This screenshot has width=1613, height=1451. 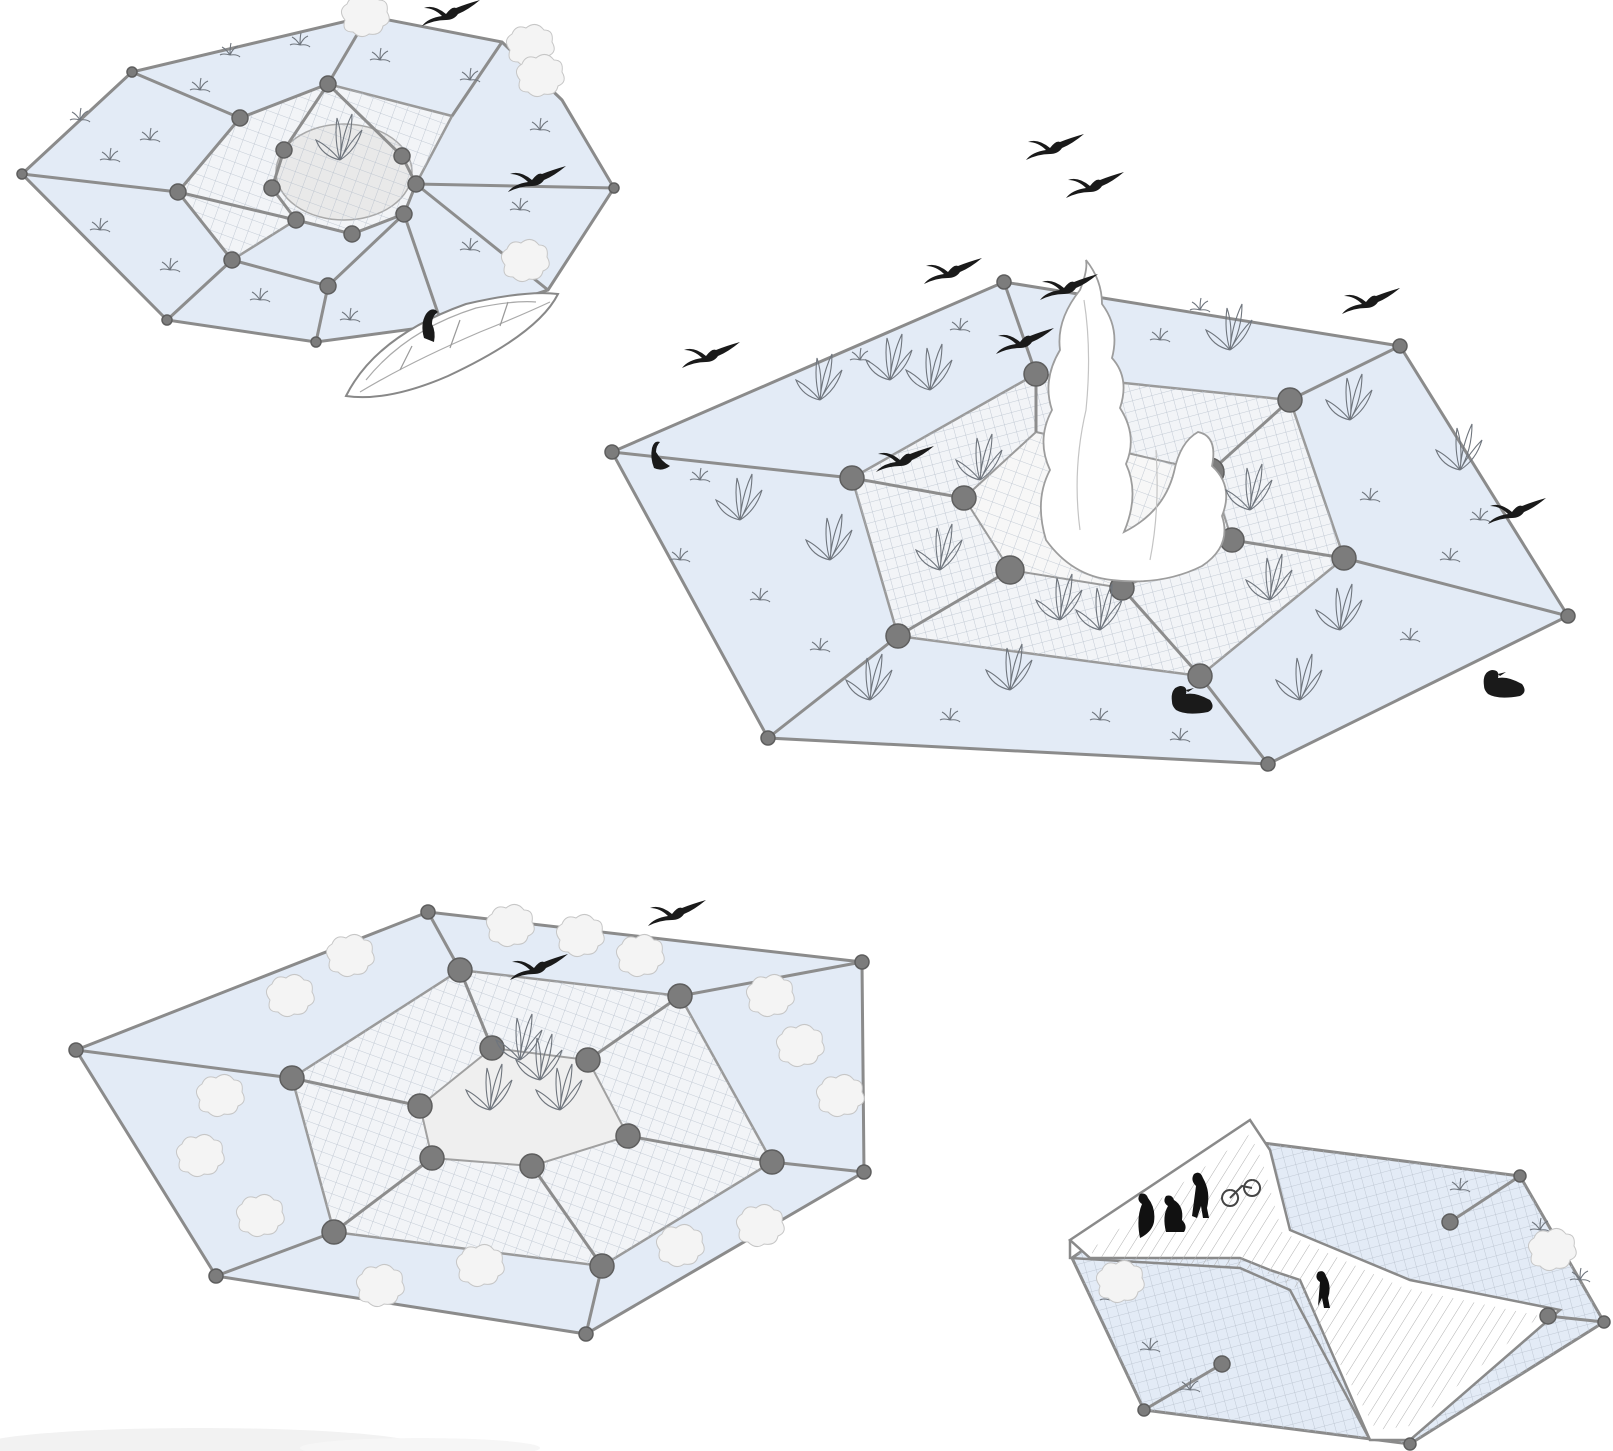 I want to click on bicycle-icon, so click(x=1241, y=1193).